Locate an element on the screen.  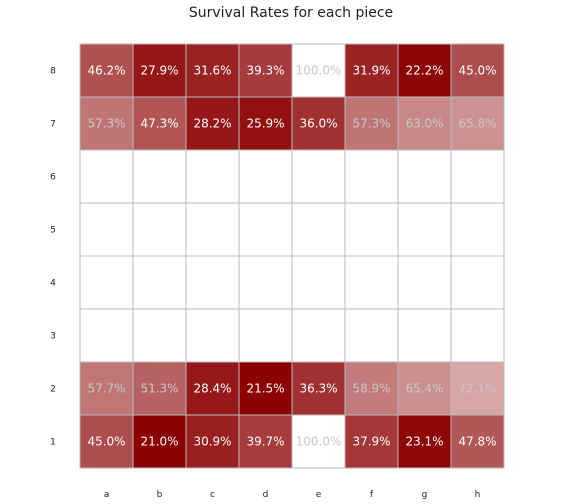
cell-label-g2: 65.4% is located at coordinates (424, 389).